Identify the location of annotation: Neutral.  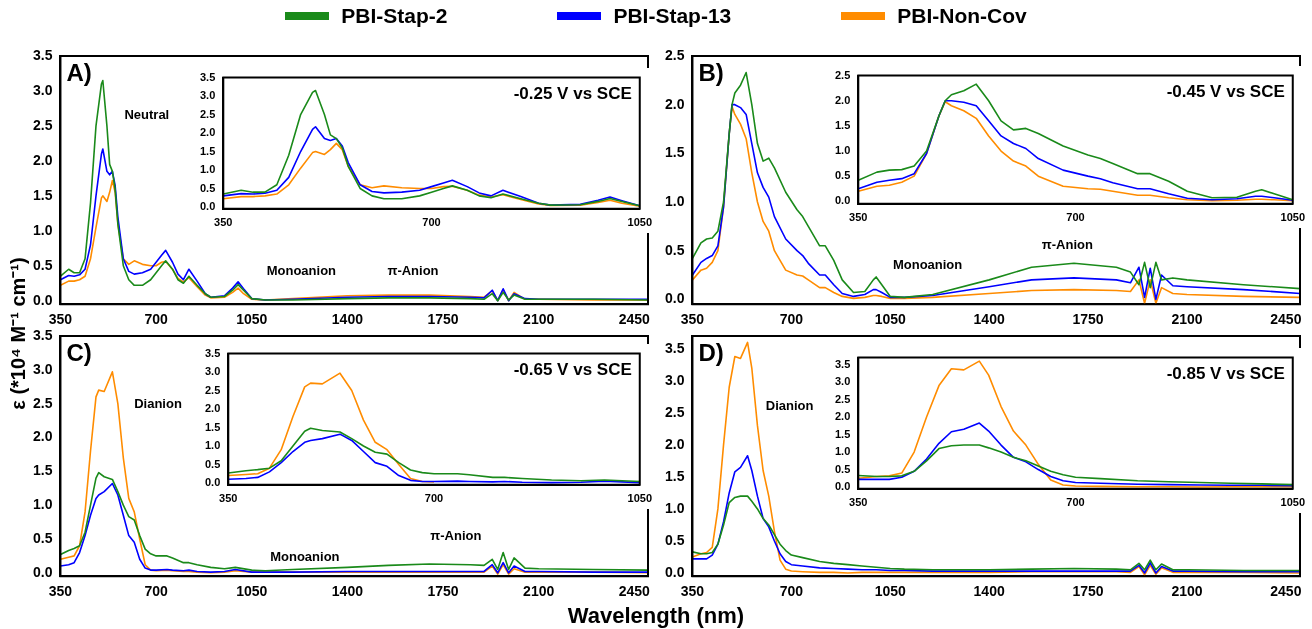
(147, 115).